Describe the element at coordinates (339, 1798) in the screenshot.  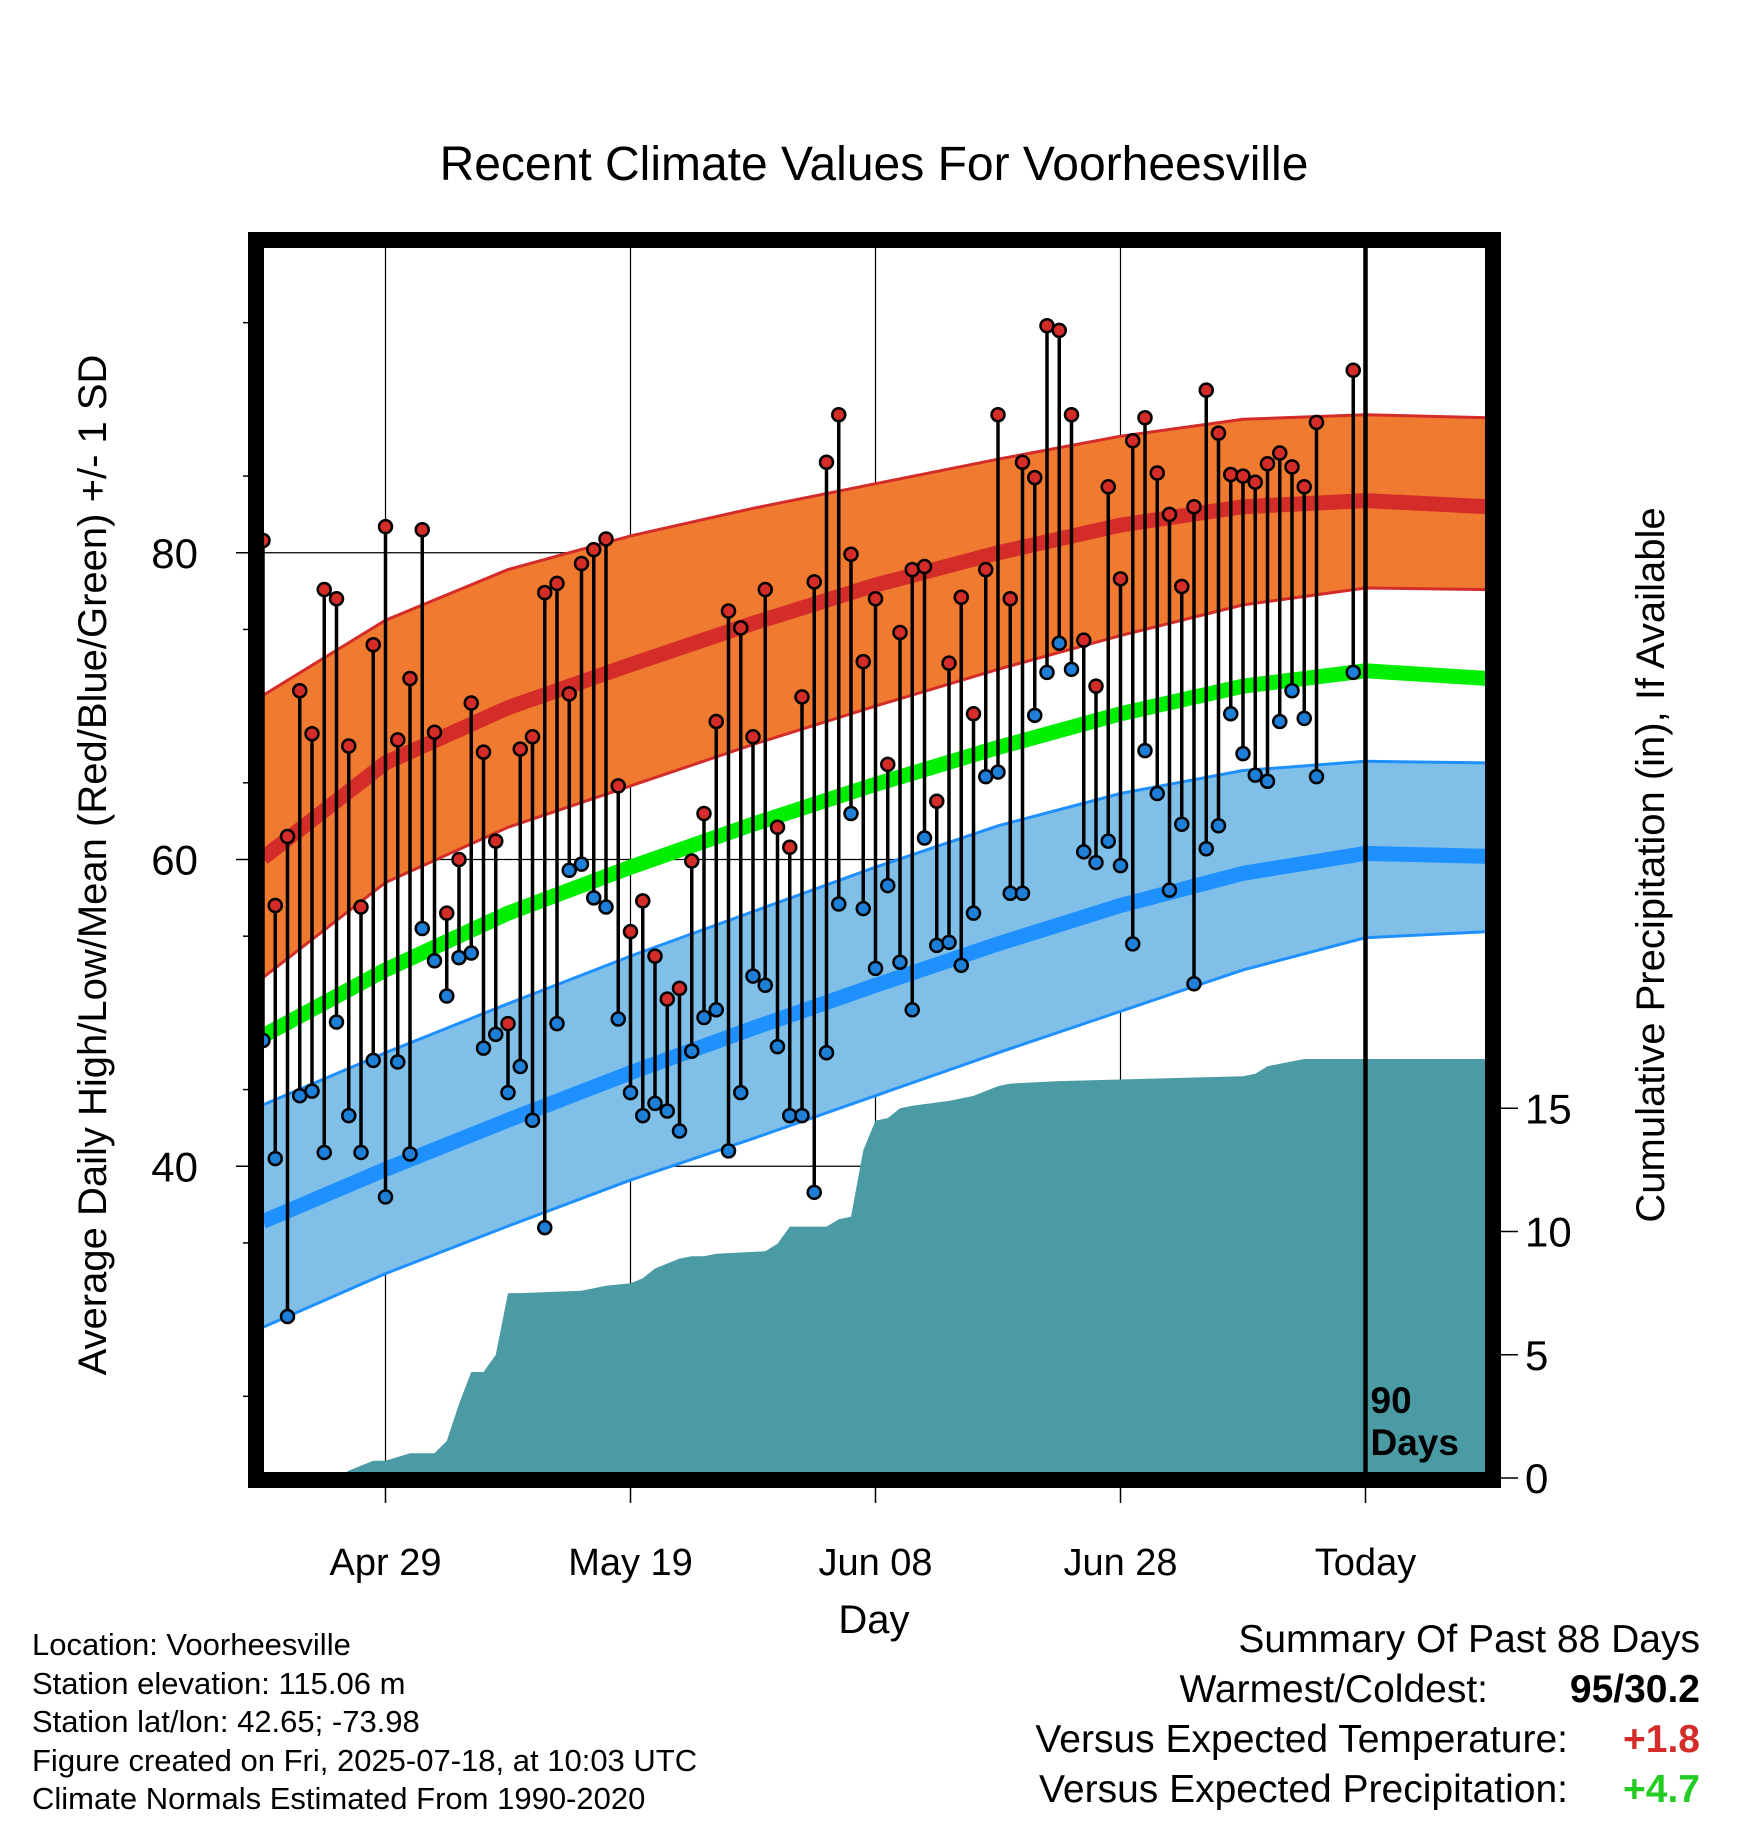
I see `info-normals: Climate Normals Estimated From 1990-2020` at that location.